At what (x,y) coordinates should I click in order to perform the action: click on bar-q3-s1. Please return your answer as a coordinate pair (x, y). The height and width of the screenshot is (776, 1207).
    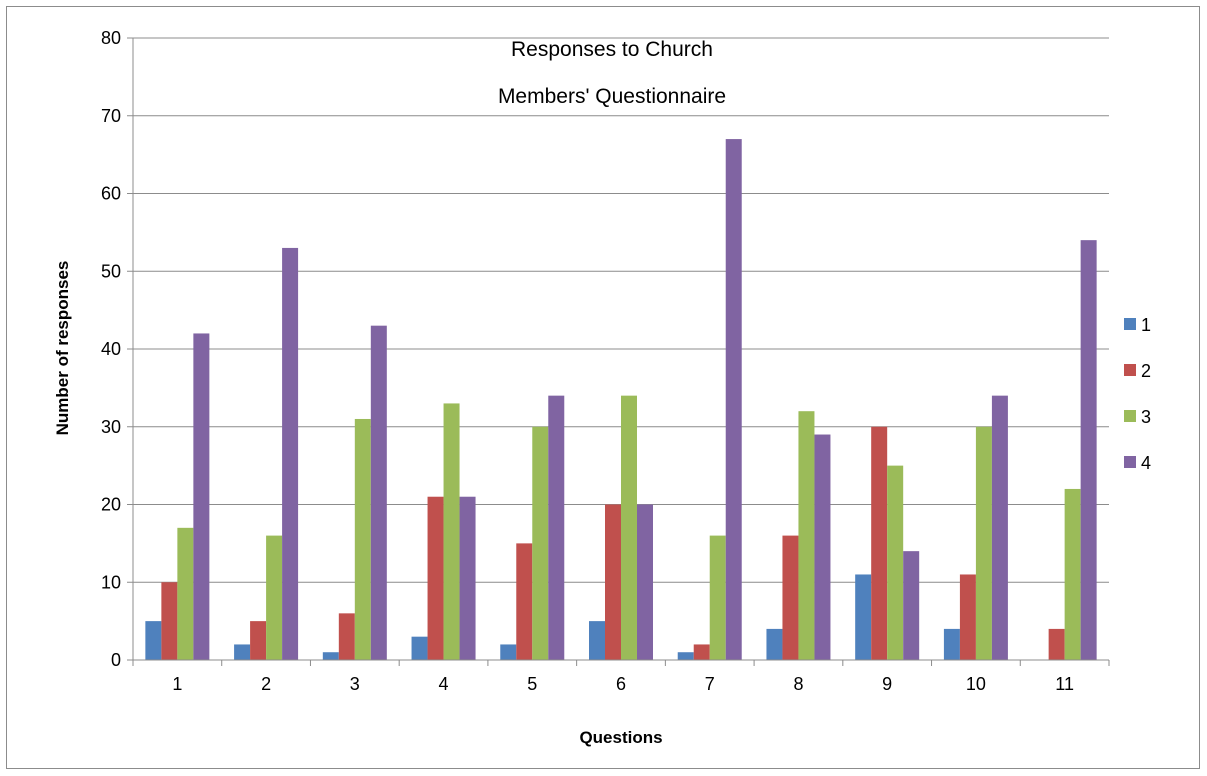
    Looking at the image, I should click on (330, 656).